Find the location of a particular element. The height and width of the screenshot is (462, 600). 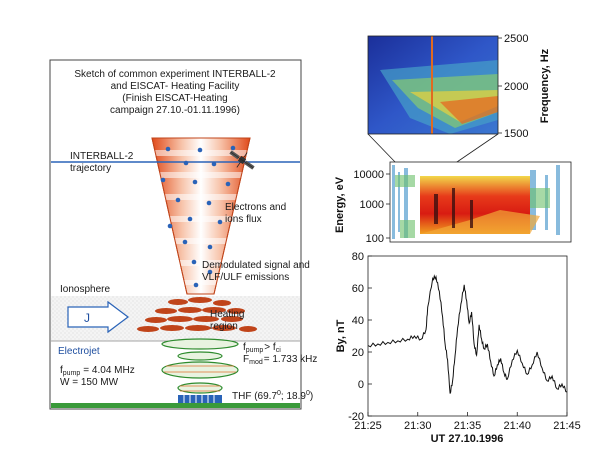

by-ytick-label: 0 is located at coordinates (361, 385).